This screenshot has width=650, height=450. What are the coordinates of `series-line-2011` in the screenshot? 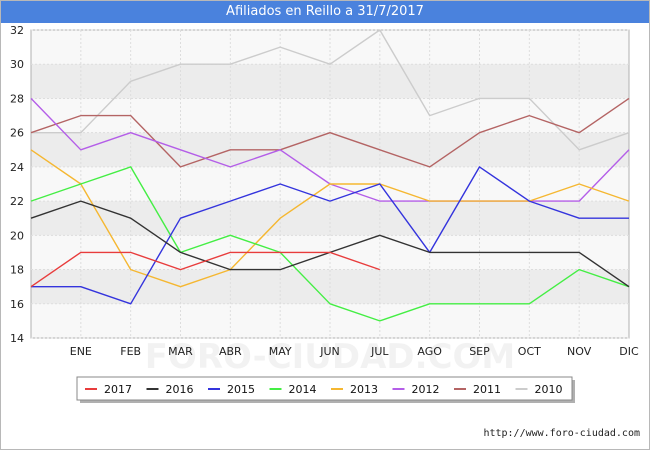 It's located at (330, 132).